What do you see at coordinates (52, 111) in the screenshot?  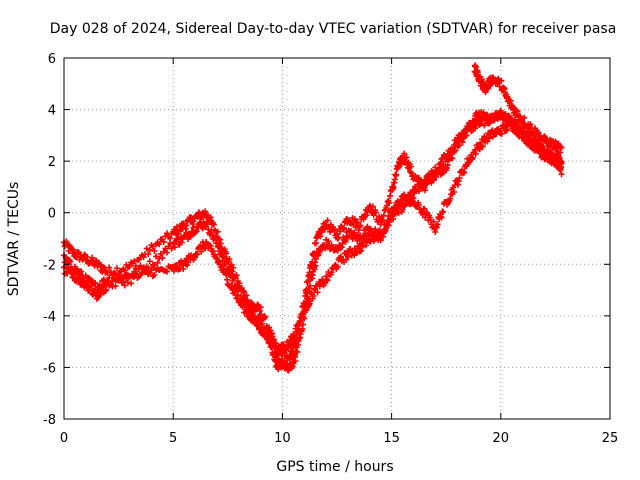 I see `y-tick-label: 4` at bounding box center [52, 111].